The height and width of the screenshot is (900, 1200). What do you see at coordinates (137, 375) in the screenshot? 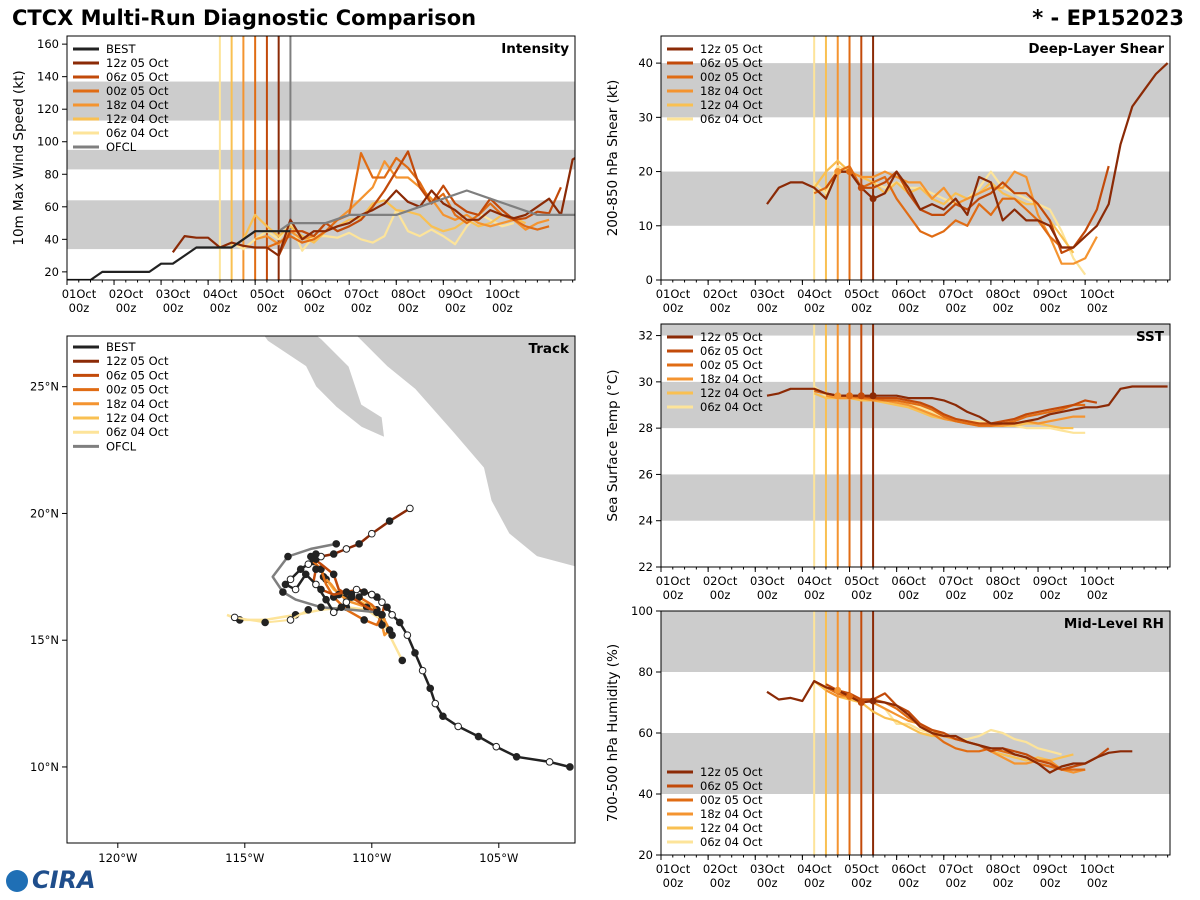
I see `legend-entry: 06z 05 Oct` at bounding box center [137, 375].